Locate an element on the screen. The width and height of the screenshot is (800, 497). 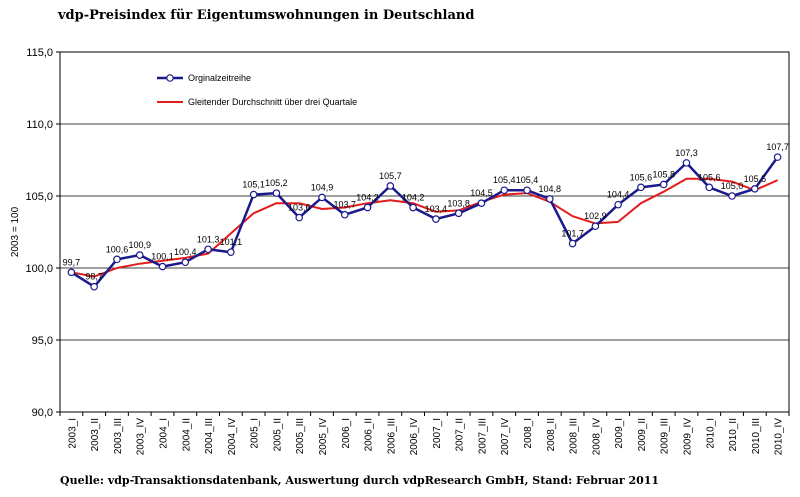
data-label: 100,6 is located at coordinates (117, 249).